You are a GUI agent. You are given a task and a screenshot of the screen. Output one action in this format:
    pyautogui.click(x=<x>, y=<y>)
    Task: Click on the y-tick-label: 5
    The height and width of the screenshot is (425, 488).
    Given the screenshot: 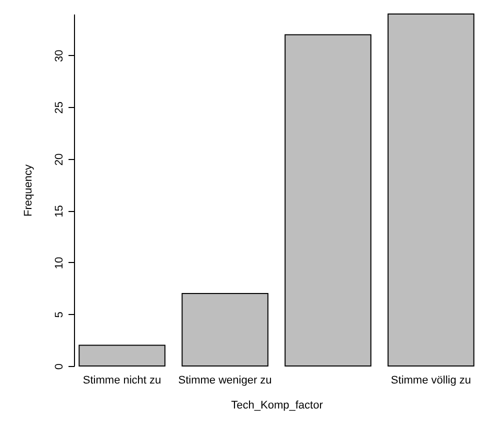 What is the action you would take?
    pyautogui.click(x=60, y=315)
    